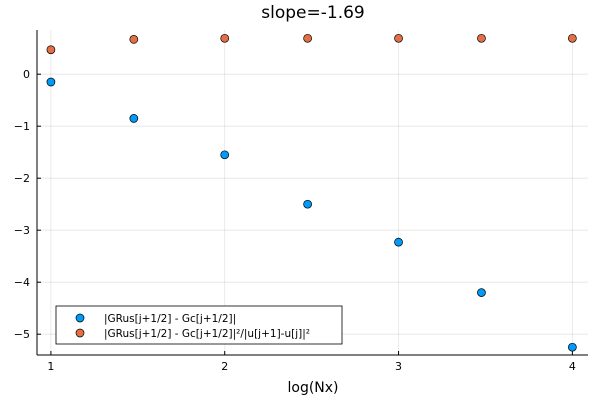 The height and width of the screenshot is (400, 600). I want to click on y-tick-label: −1, so click(22, 126).